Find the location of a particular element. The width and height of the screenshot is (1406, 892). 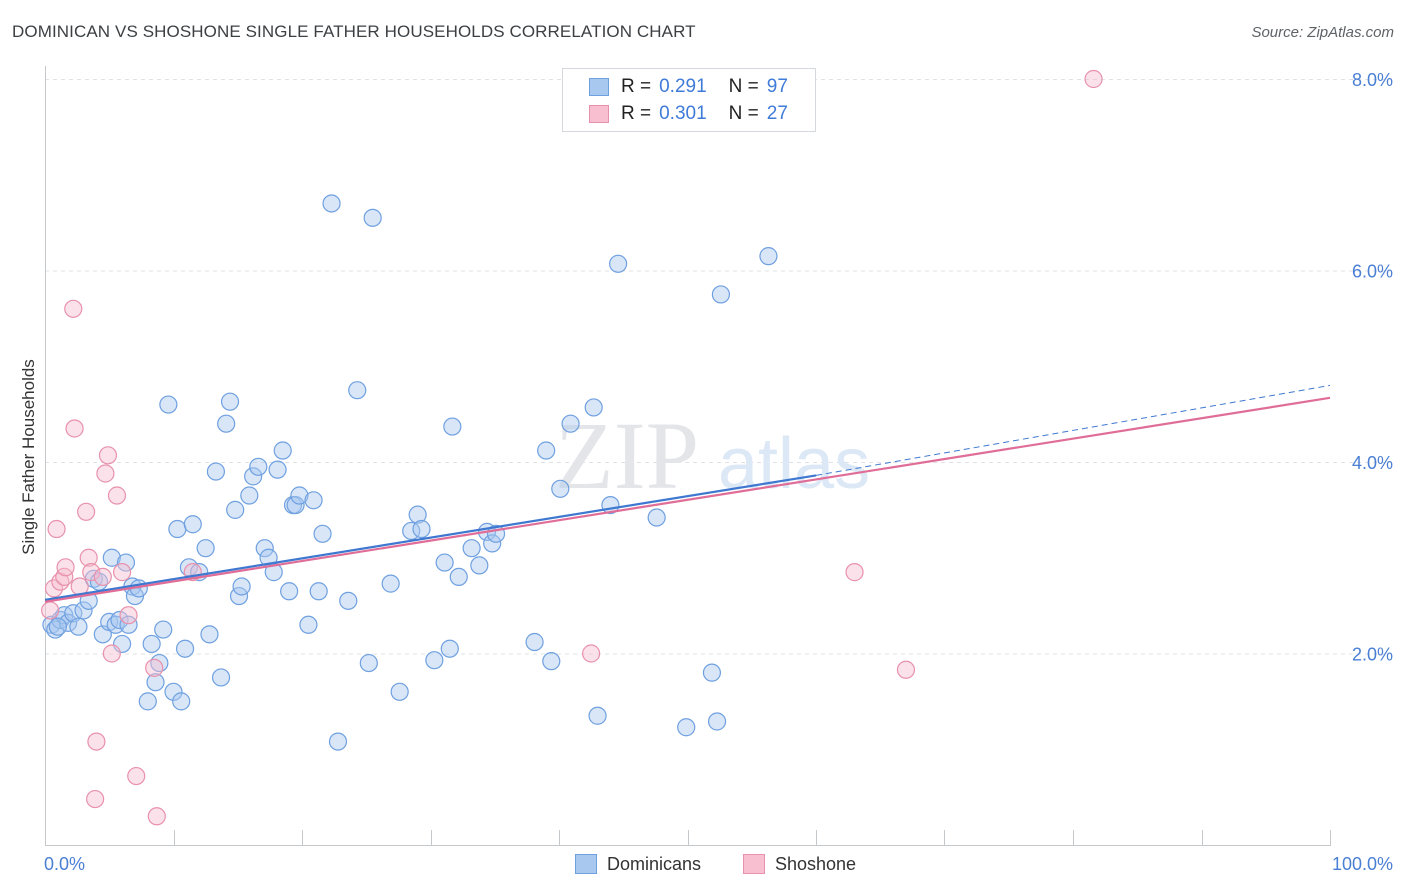

y-tick-label: 4.0% is located at coordinates (1372, 463).